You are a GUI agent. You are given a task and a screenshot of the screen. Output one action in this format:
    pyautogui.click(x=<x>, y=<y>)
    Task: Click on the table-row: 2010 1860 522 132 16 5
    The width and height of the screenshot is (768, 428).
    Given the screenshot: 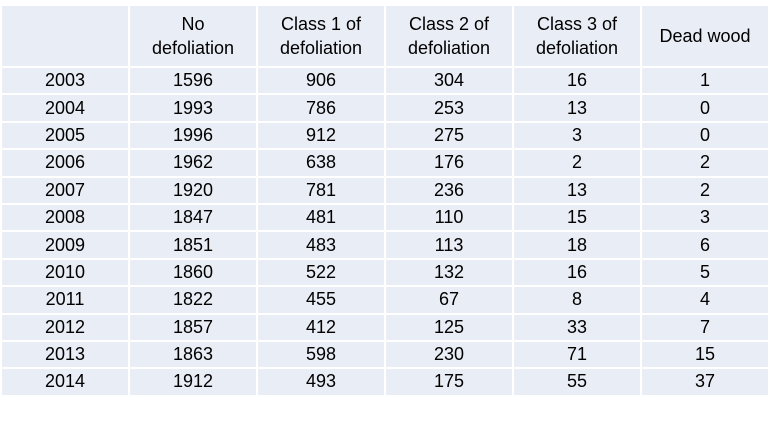 What is the action you would take?
    pyautogui.click(x=384, y=272)
    